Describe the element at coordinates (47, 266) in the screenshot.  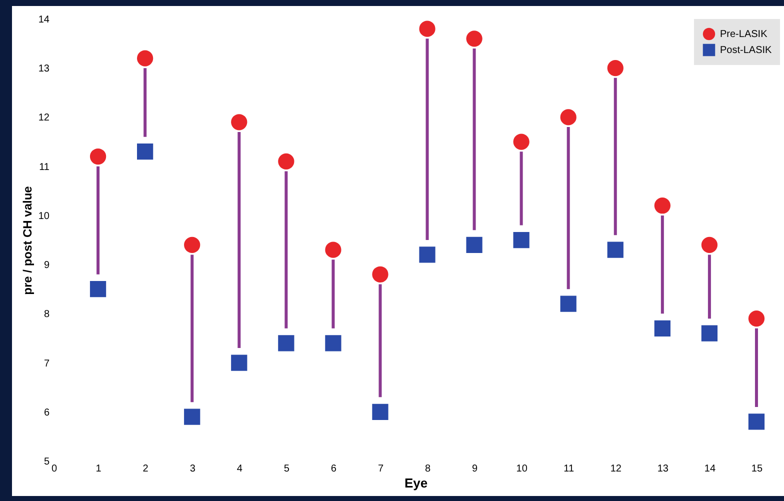
I see `y-tick-label: 9` at that location.